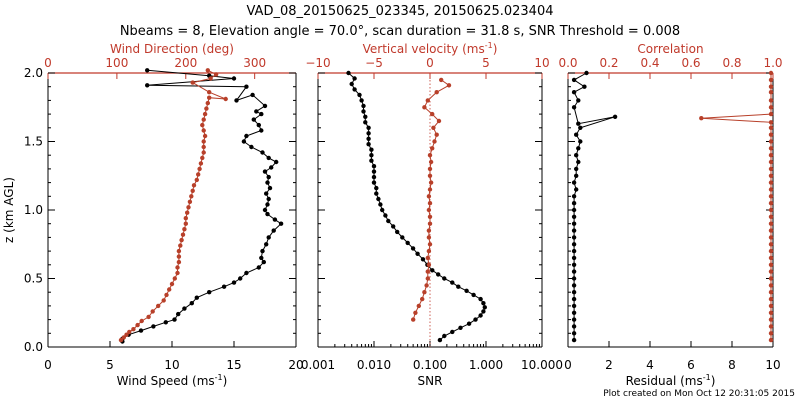 The width and height of the screenshot is (800, 404). Describe the element at coordinates (594, 206) in the screenshot. I see `series-line-bottom` at that location.